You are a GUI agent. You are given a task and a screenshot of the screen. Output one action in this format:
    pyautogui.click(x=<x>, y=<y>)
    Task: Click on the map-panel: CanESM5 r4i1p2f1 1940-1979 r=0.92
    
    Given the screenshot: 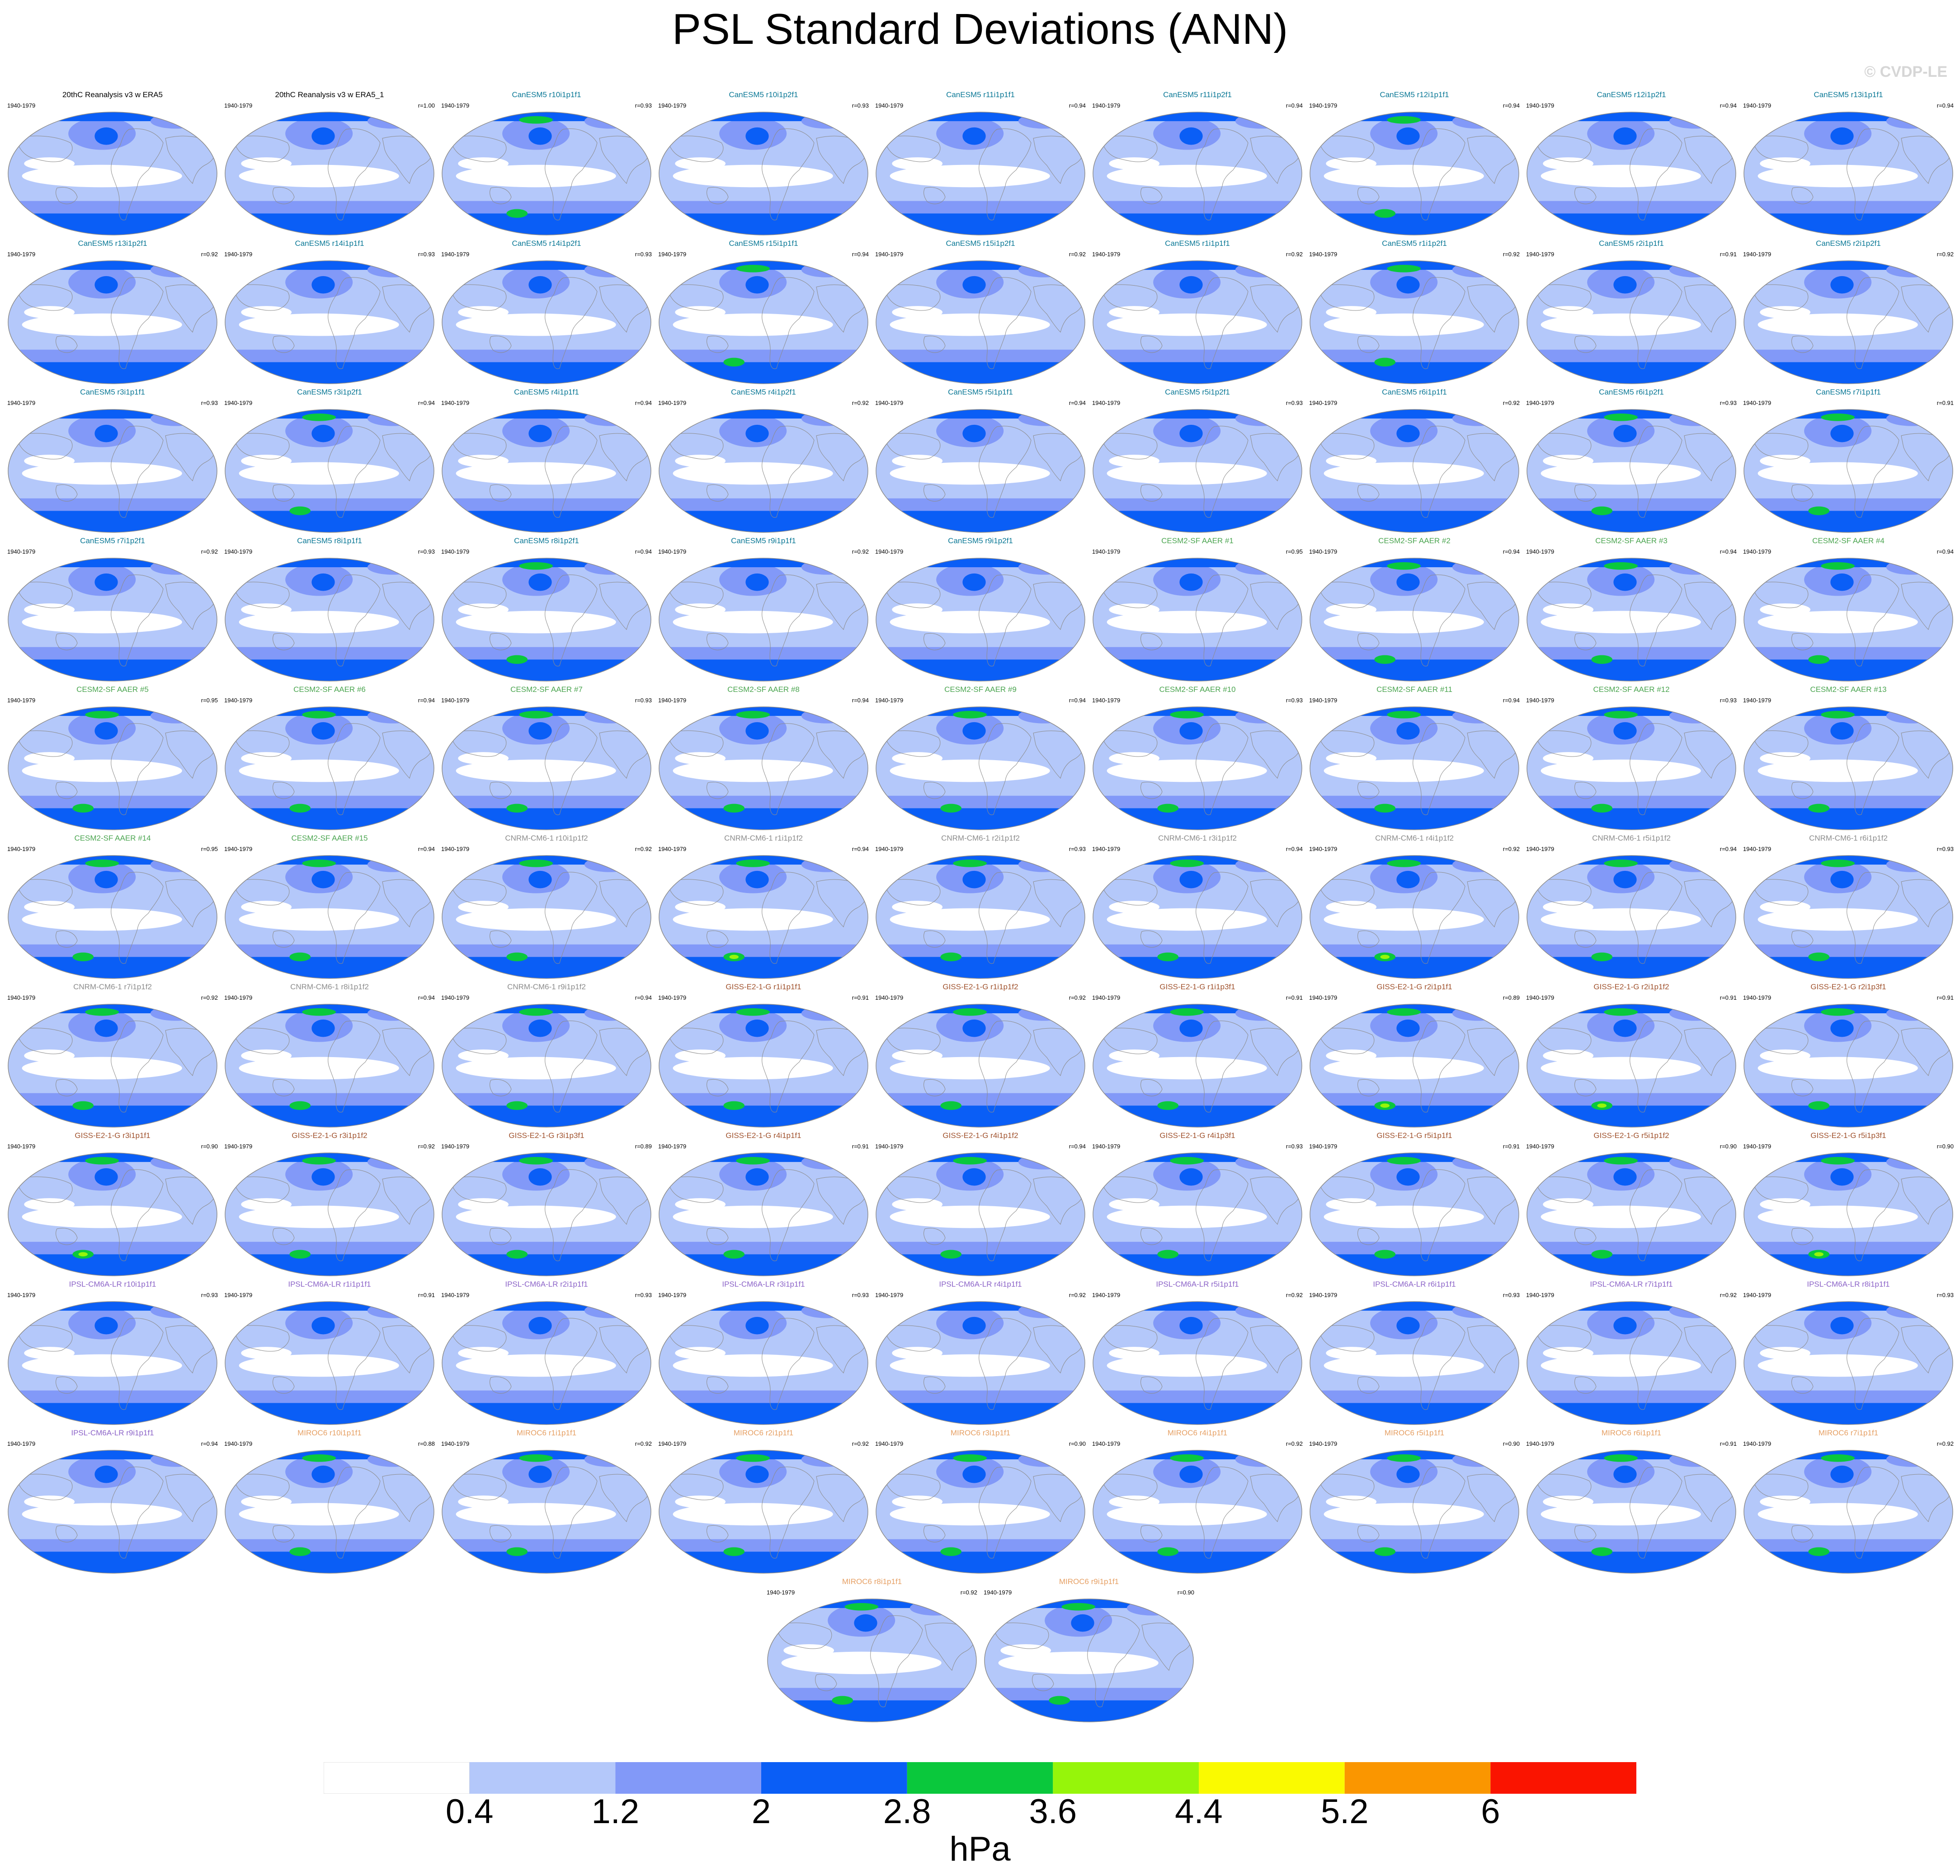 What is the action you would take?
    pyautogui.click(x=763, y=462)
    